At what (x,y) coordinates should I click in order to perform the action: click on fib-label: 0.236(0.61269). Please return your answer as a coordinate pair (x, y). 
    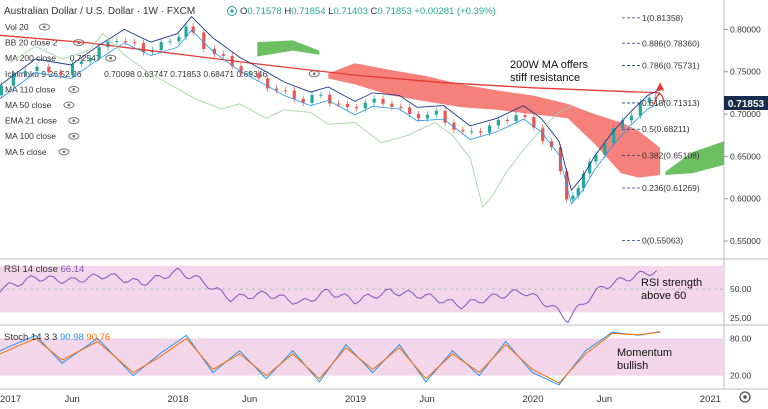
    Looking at the image, I should click on (671, 188).